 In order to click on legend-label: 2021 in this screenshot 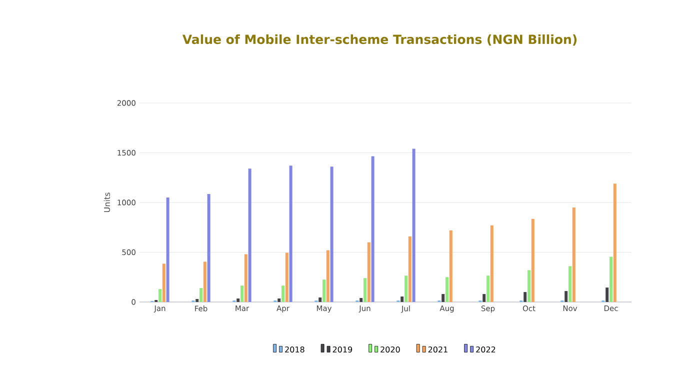, I will do `click(438, 349)`.